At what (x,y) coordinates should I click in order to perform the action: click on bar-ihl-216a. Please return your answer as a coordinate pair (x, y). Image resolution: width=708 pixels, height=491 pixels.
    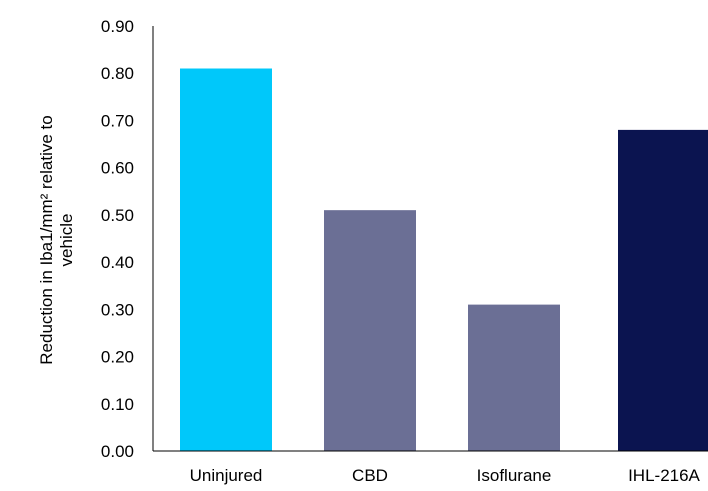
    Looking at the image, I should click on (663, 290).